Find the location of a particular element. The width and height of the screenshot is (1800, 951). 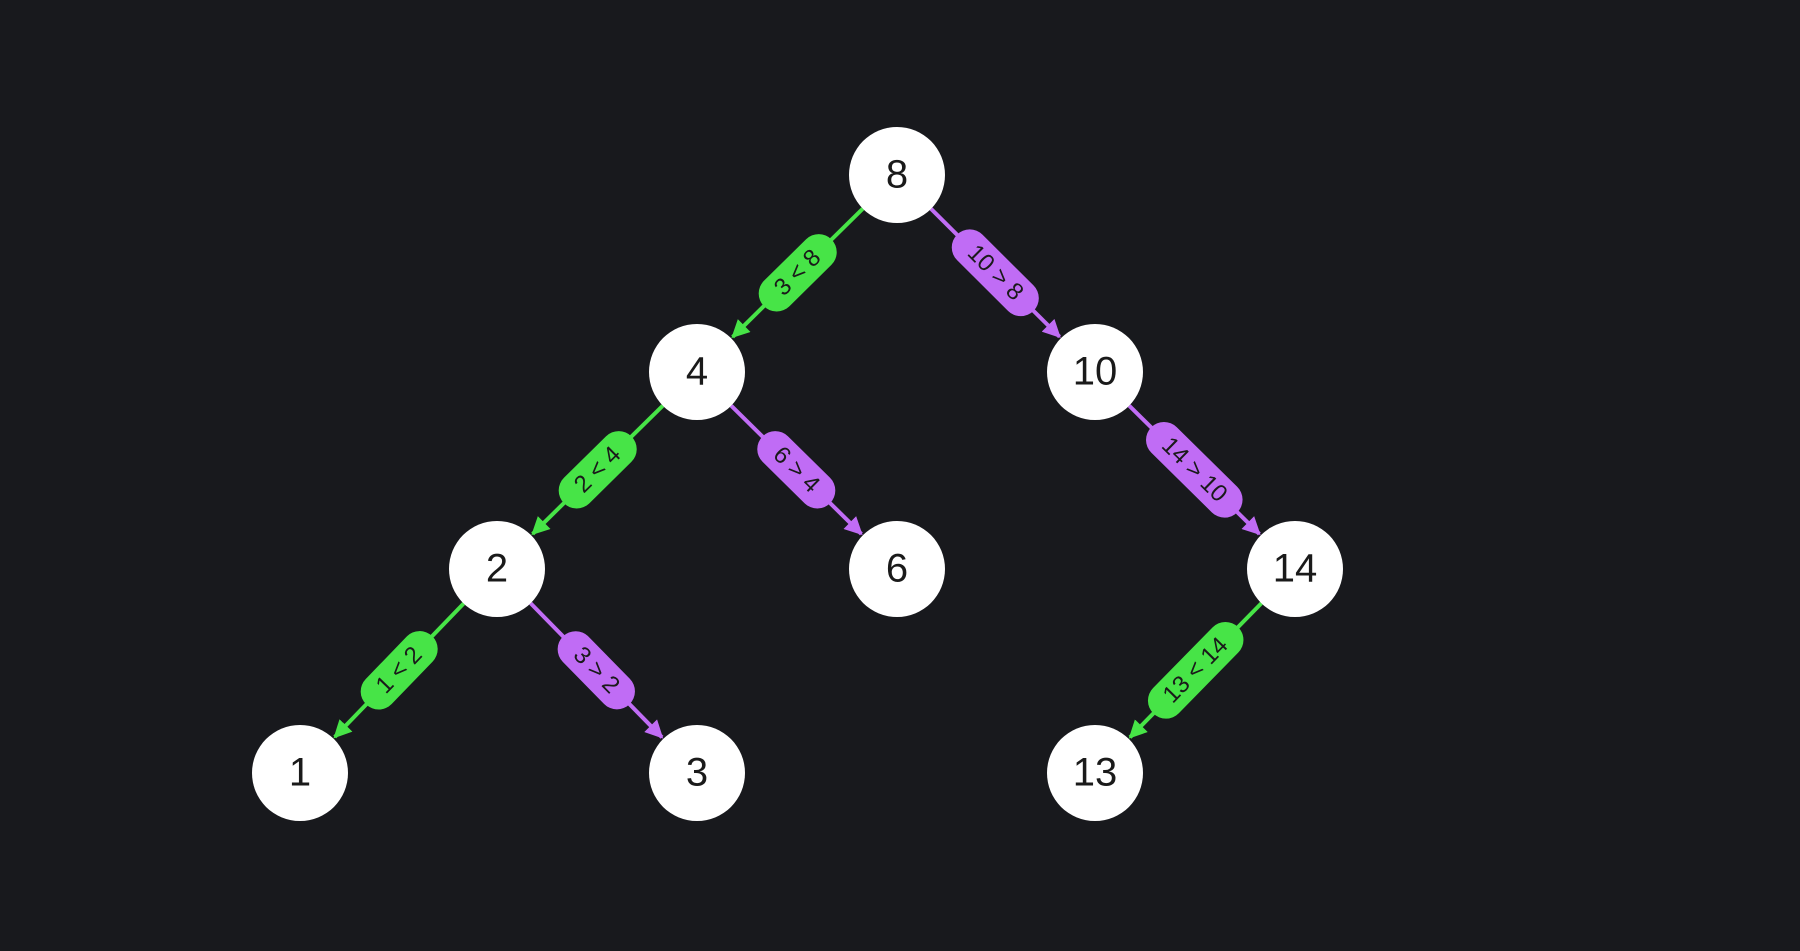

edge-label-pill: 10 > 8 is located at coordinates (995, 273).